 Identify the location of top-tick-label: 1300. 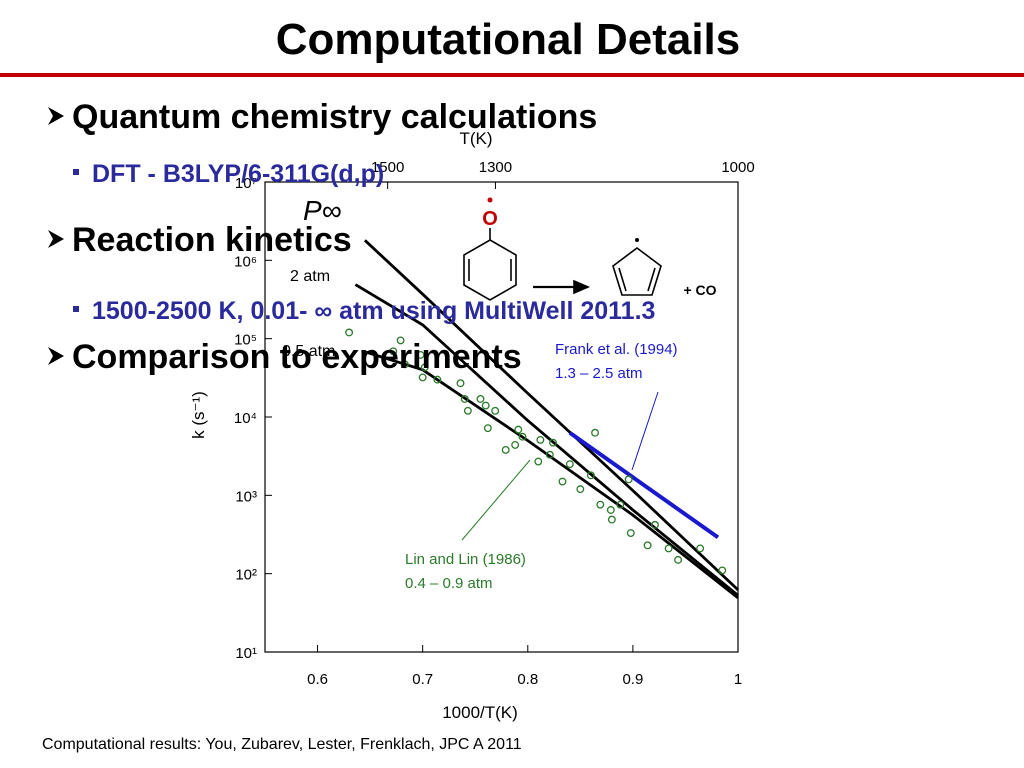
(495, 167).